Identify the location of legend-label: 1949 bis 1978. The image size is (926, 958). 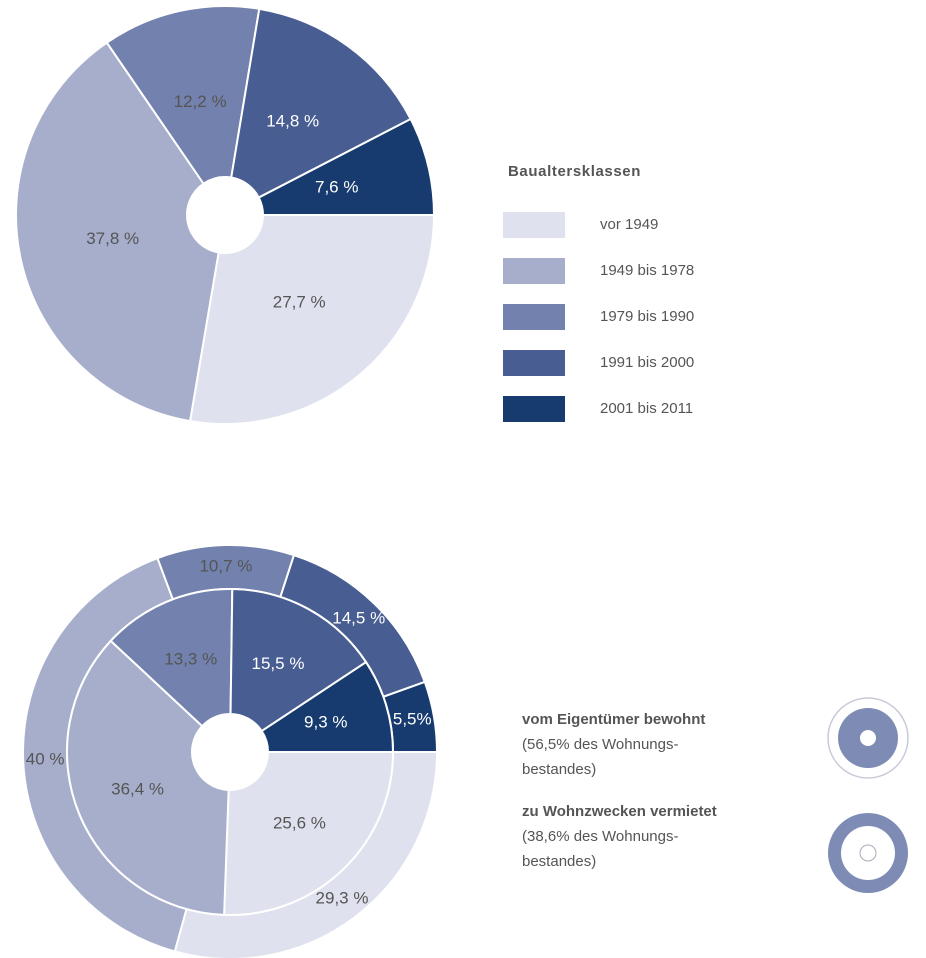
(647, 270).